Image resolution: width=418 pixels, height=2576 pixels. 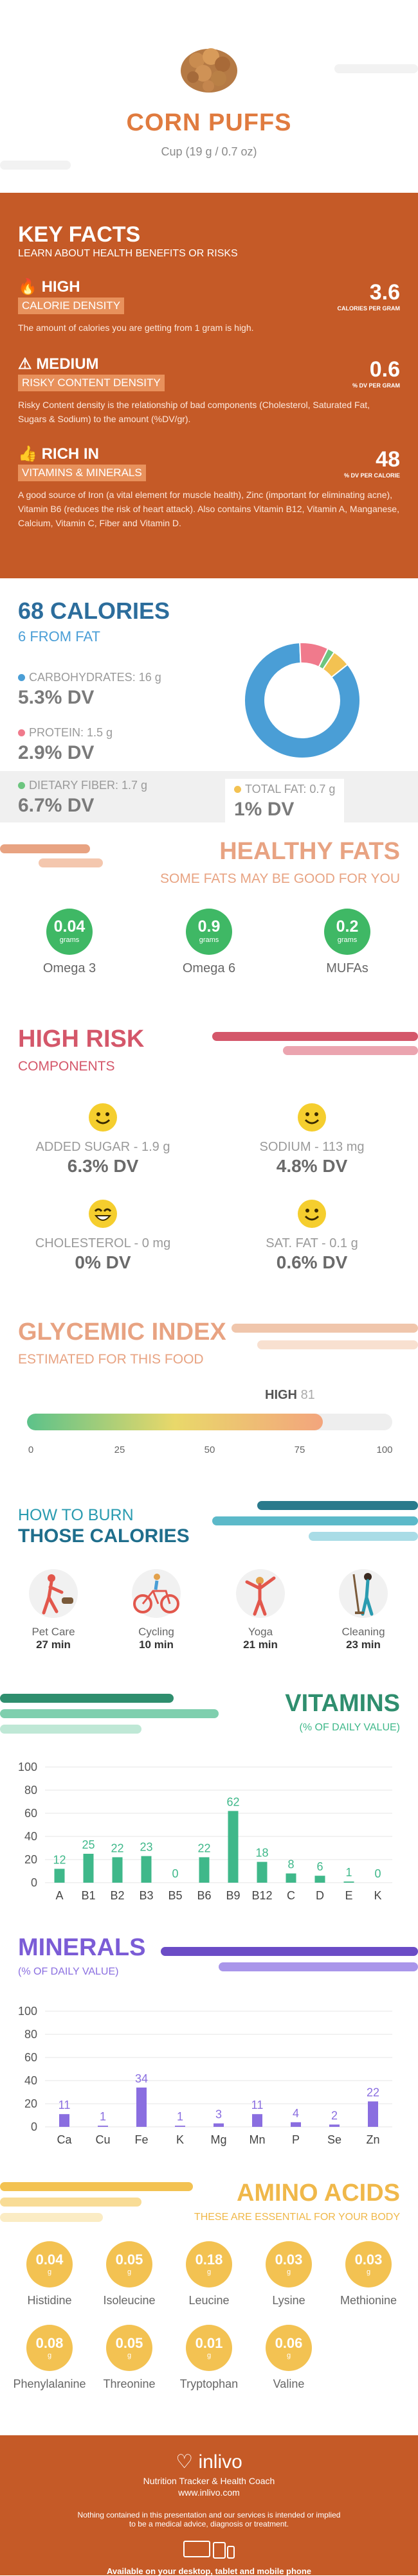 What do you see at coordinates (146, 1896) in the screenshot?
I see `x-tick-label-B3: B3` at bounding box center [146, 1896].